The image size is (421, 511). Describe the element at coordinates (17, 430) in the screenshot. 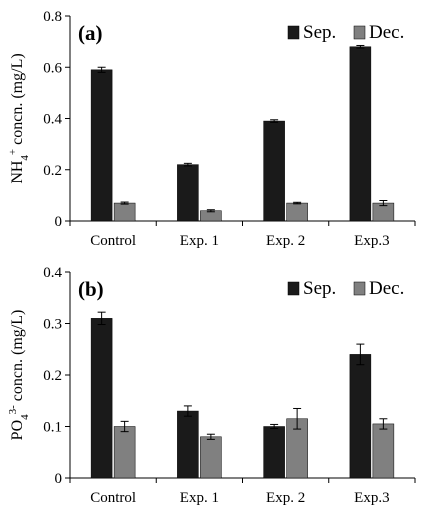

I see `y-axis-label-main: PO` at that location.